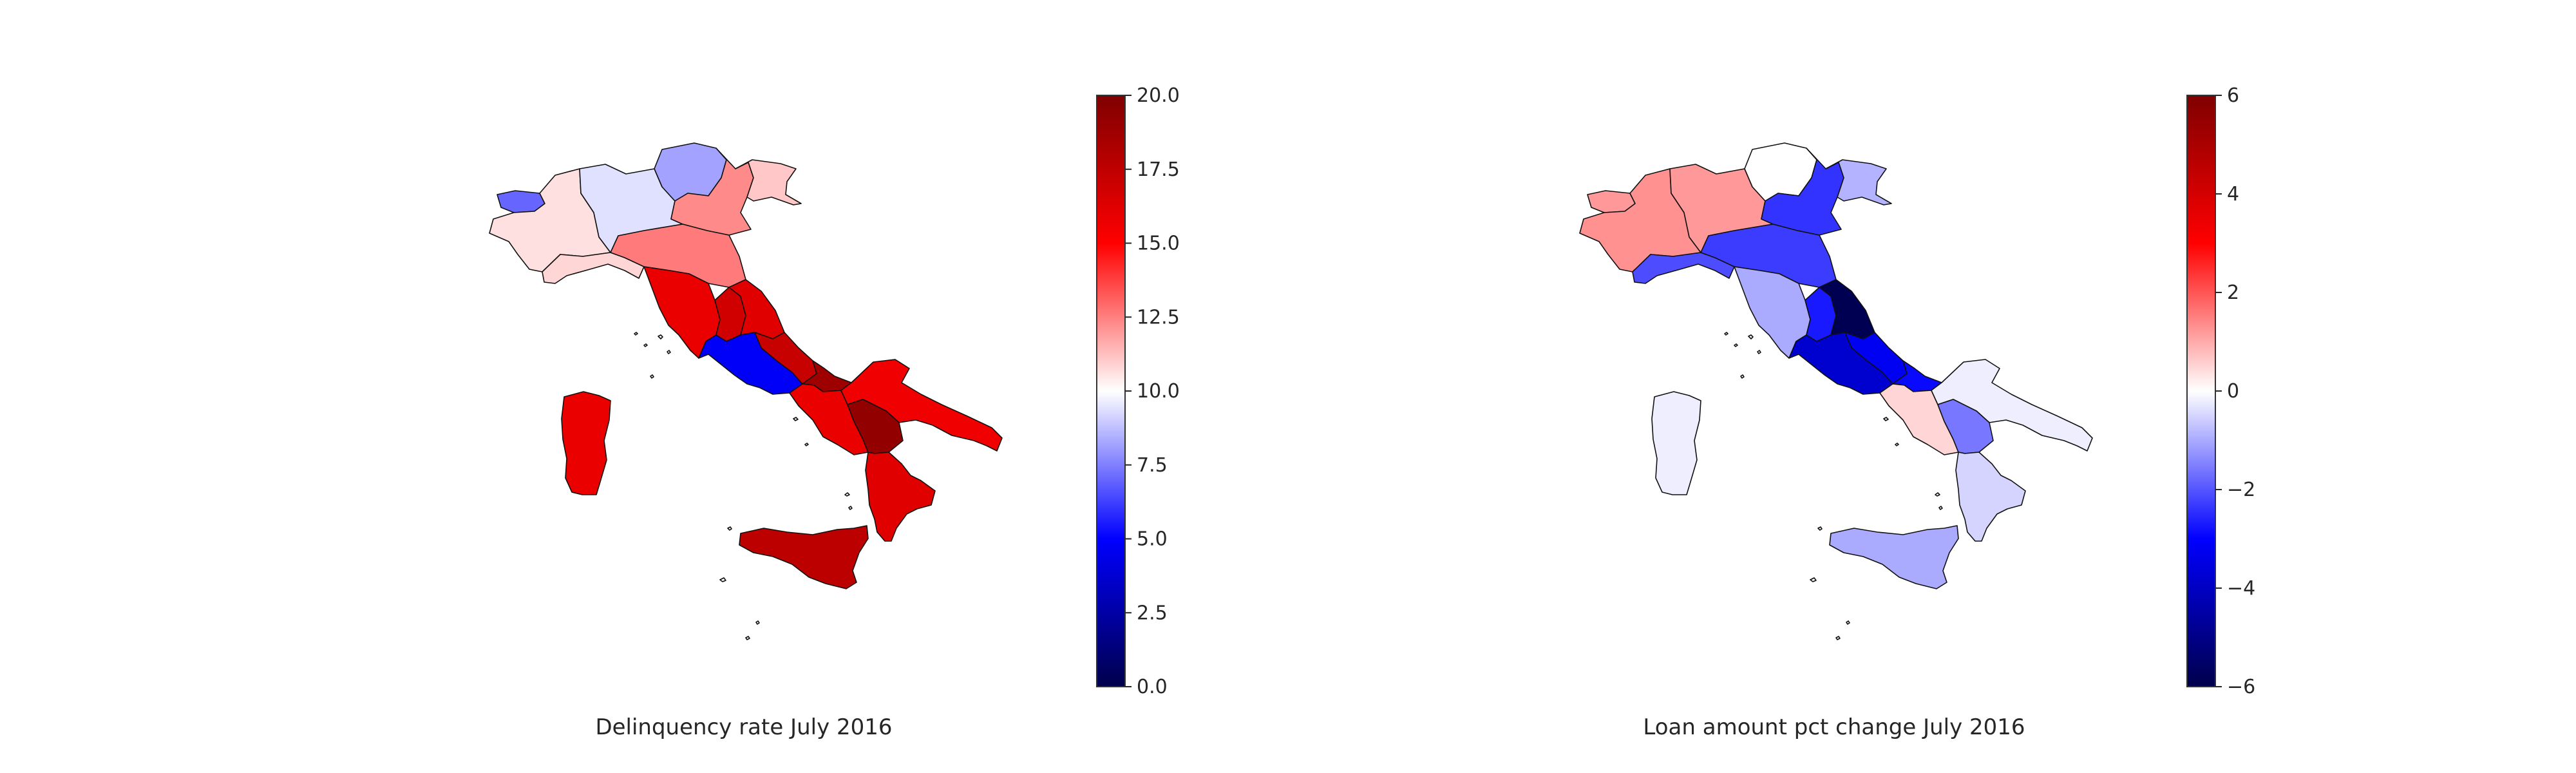 Image resolution: width=2576 pixels, height=773 pixels. What do you see at coordinates (1153, 687) in the screenshot?
I see `colorbar-tick-label: 0.0` at bounding box center [1153, 687].